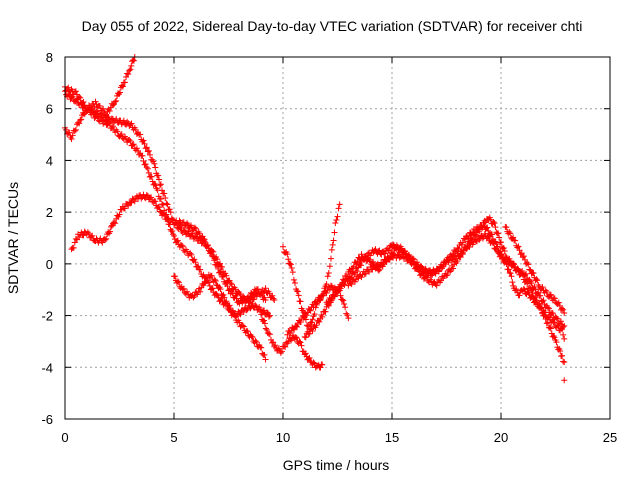  What do you see at coordinates (49, 57) in the screenshot?
I see `y-tick-label: 8` at bounding box center [49, 57].